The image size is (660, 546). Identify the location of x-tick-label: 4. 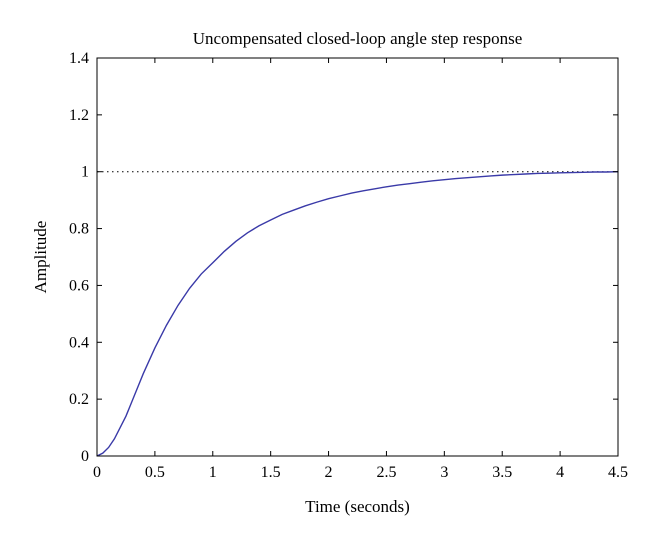
(560, 472).